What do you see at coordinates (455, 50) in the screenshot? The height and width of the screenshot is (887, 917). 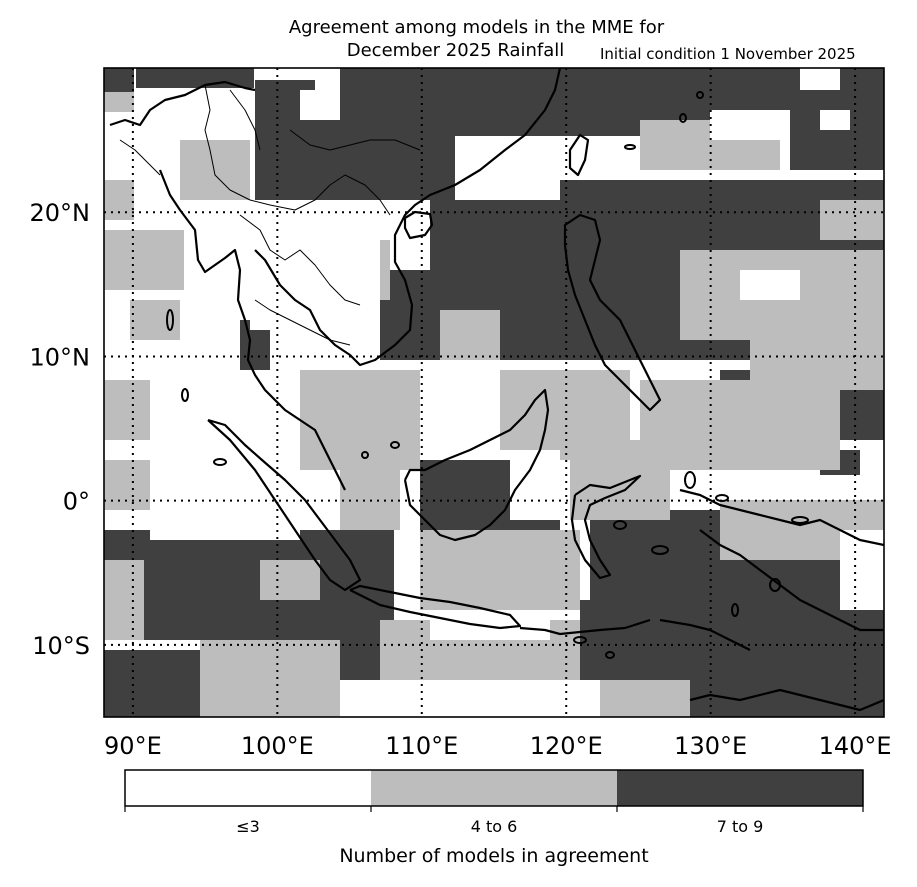 I see `title-line-2: December 2025 Rainfall` at bounding box center [455, 50].